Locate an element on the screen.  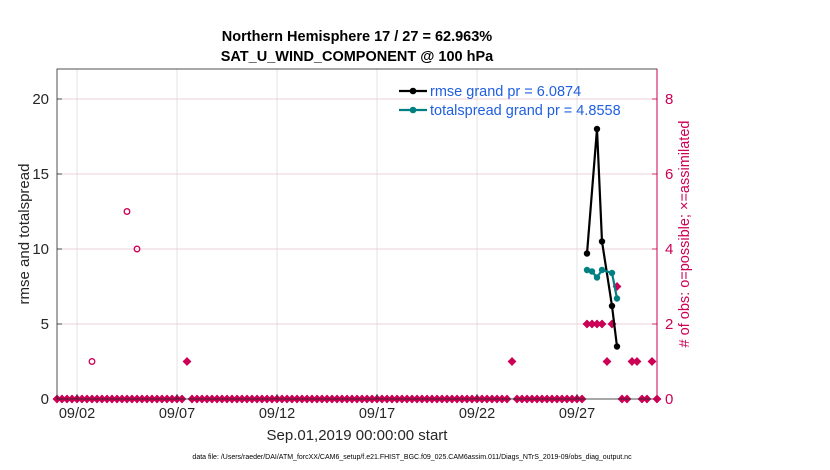
x-tick-label: 09/02 is located at coordinates (77, 414).